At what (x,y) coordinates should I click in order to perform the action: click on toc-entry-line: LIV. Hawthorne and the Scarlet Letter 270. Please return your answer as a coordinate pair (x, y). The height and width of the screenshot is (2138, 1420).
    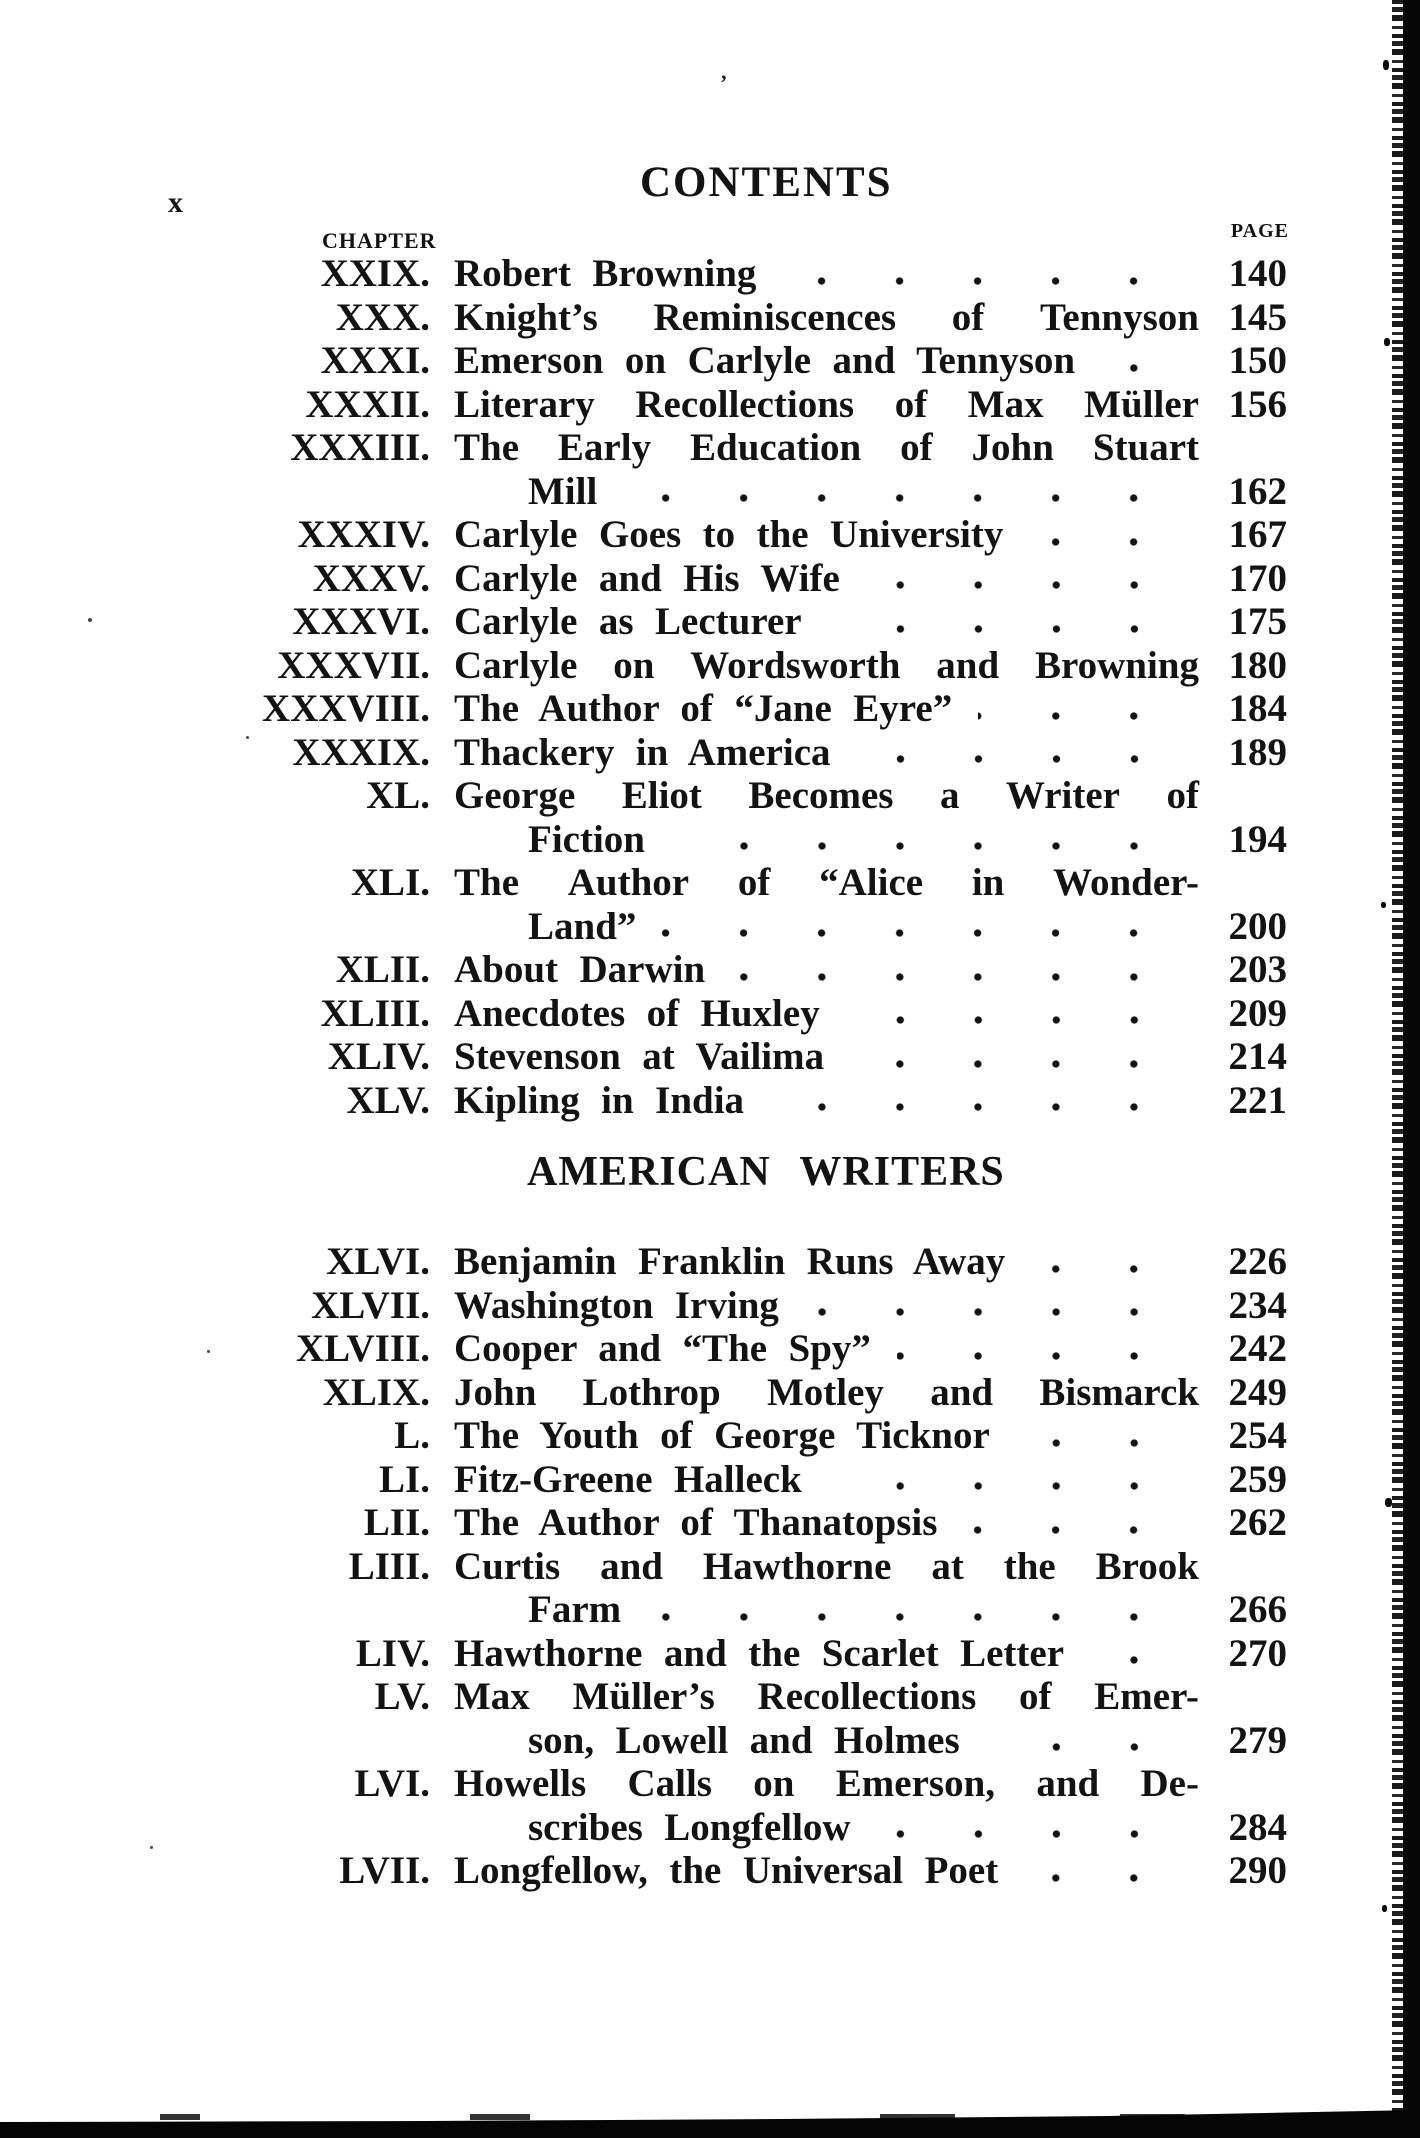
    Looking at the image, I should click on (758, 1654).